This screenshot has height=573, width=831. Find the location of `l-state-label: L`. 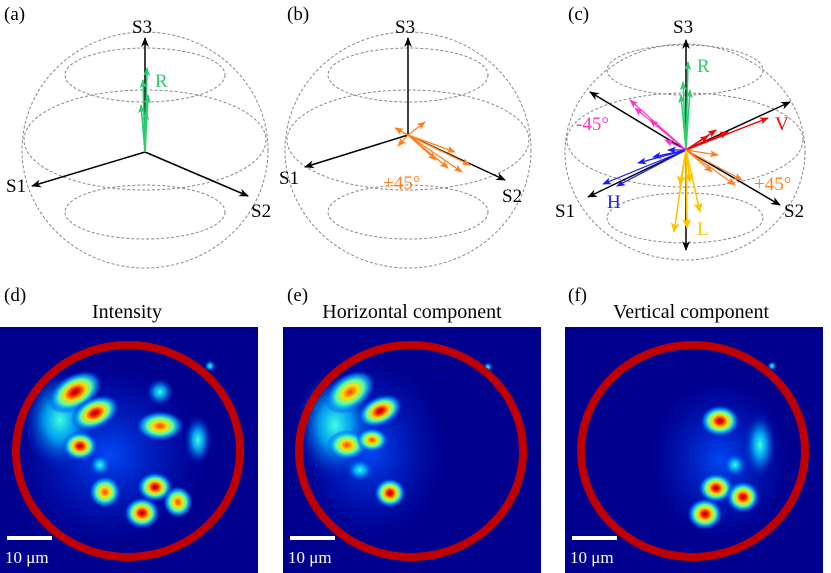

l-state-label: L is located at coordinates (703, 229).